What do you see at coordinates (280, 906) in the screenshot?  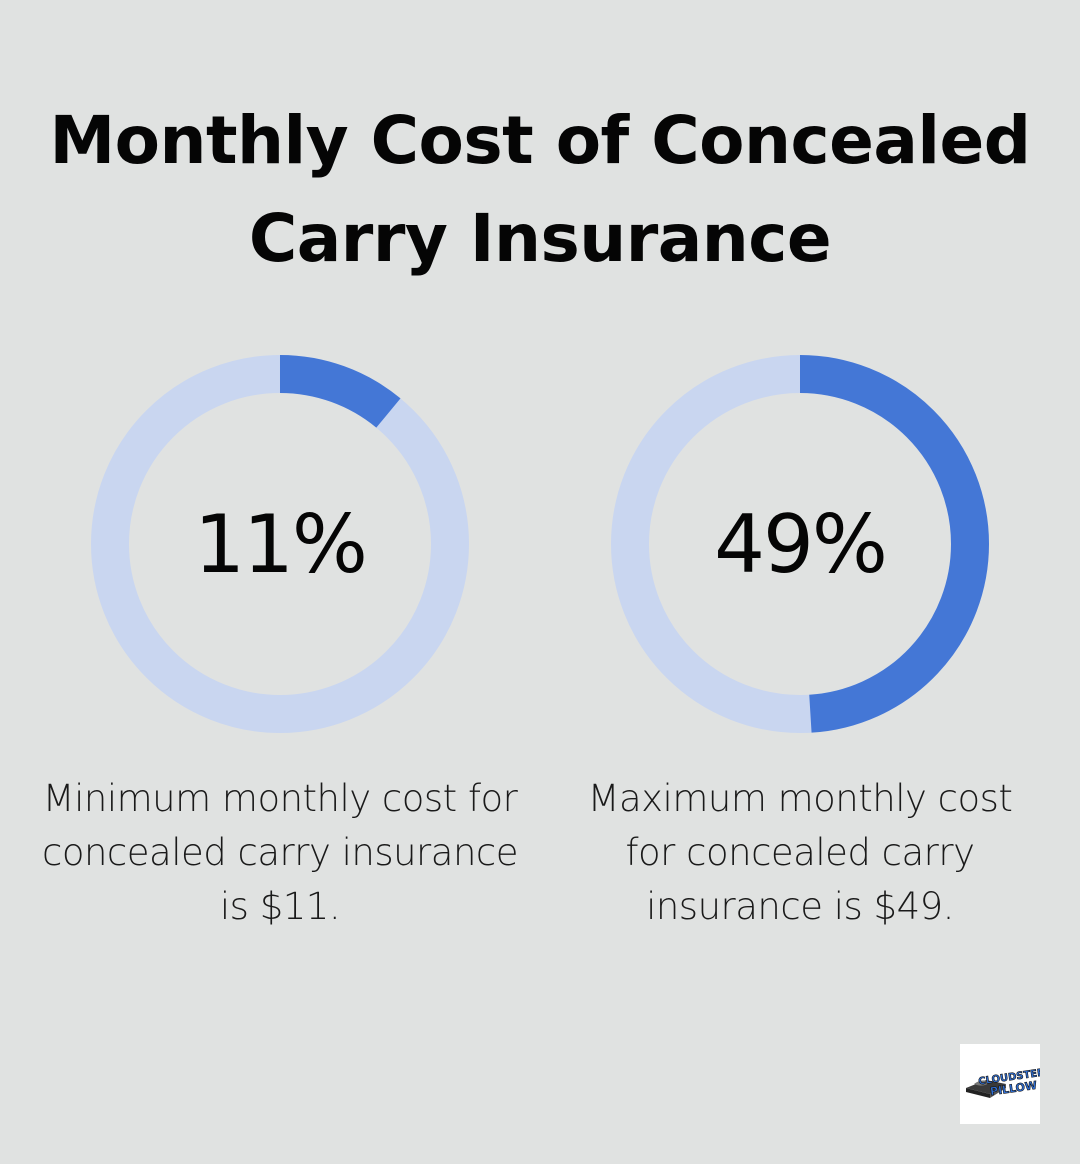 I see `caption-line: is $11.` at bounding box center [280, 906].